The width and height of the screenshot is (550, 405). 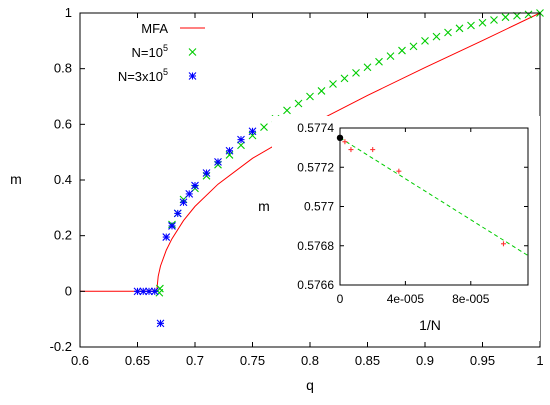 What do you see at coordinates (425, 360) in the screenshot?
I see `x-tick-label: 0.9` at bounding box center [425, 360].